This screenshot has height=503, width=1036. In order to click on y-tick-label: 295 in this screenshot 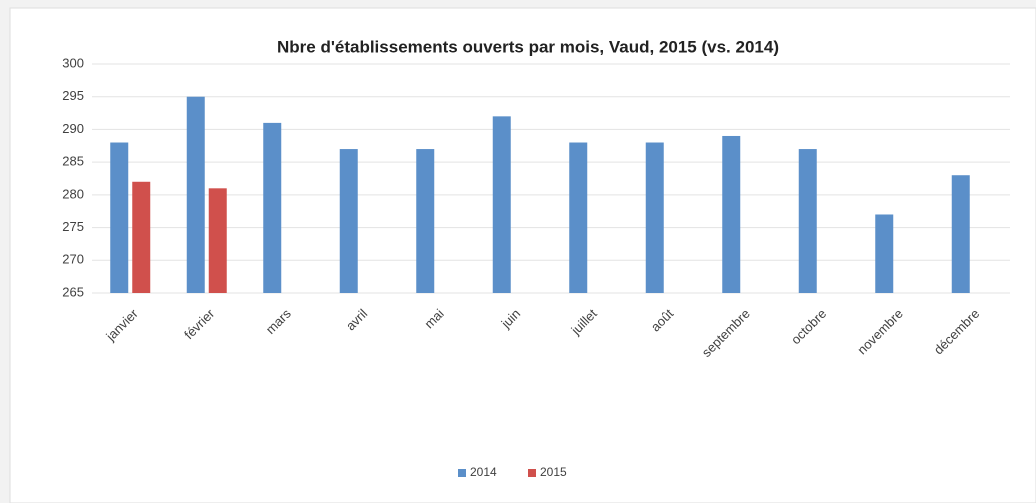, I will do `click(73, 95)`.